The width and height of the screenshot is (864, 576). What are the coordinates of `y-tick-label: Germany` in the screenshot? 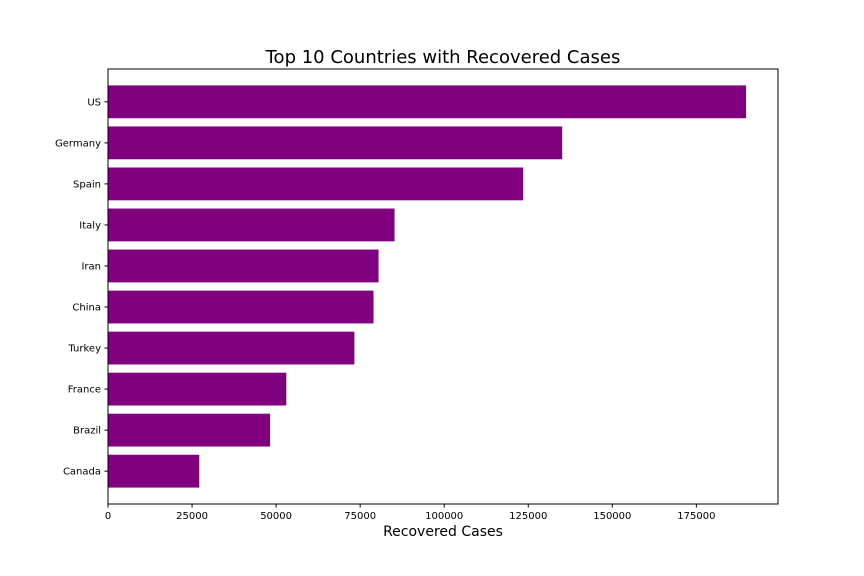 It's located at (78, 143).